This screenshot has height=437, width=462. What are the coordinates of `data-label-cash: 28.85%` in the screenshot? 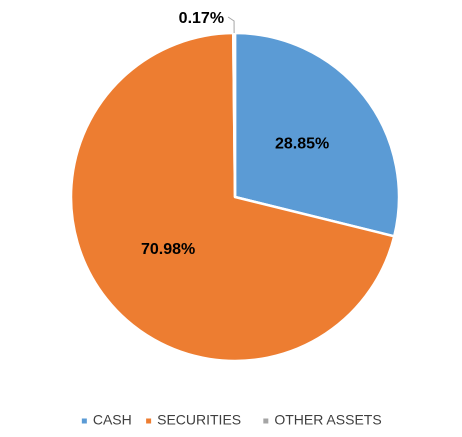 It's located at (302, 144).